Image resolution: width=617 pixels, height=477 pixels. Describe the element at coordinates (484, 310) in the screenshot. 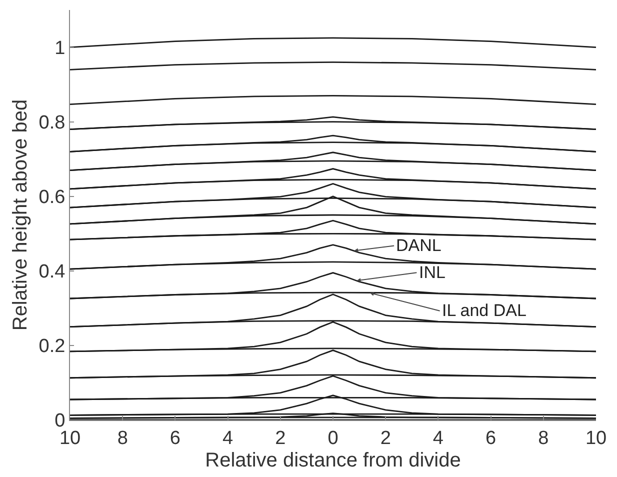

I see `annotation: IL and DAL` at that location.